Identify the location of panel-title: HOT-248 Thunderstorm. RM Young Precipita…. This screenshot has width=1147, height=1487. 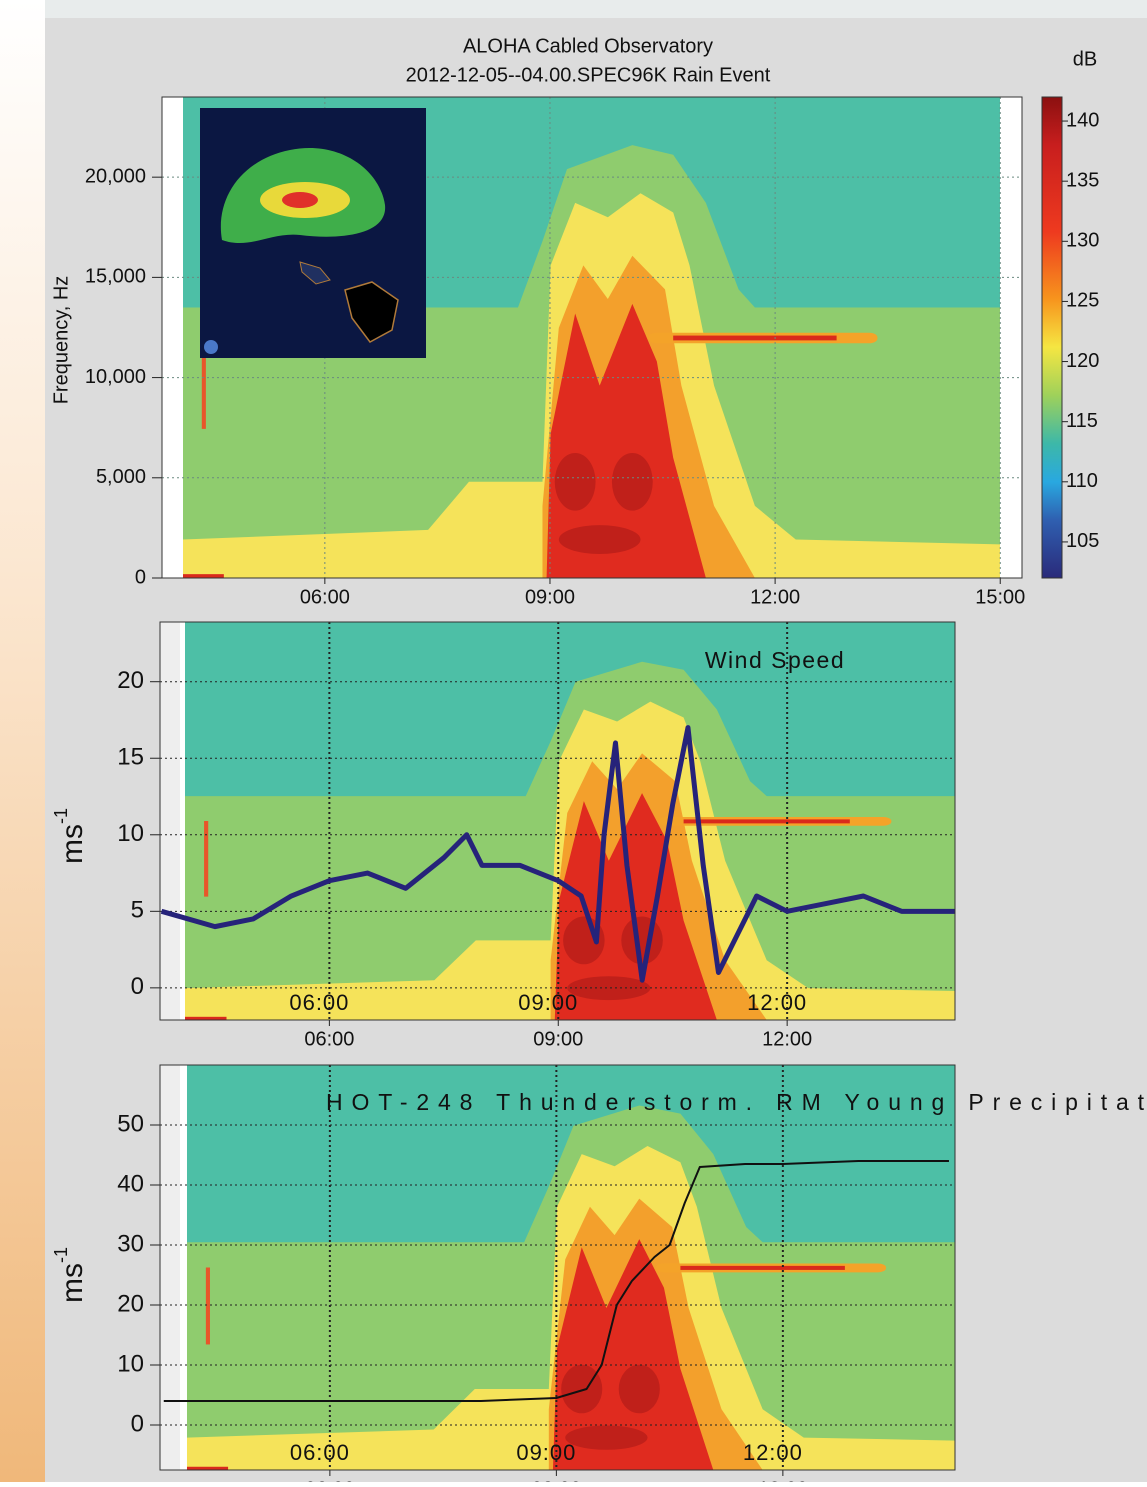
(735, 1102).